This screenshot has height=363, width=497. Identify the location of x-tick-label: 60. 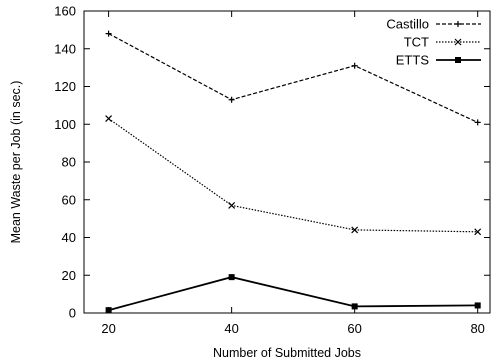
(354, 328).